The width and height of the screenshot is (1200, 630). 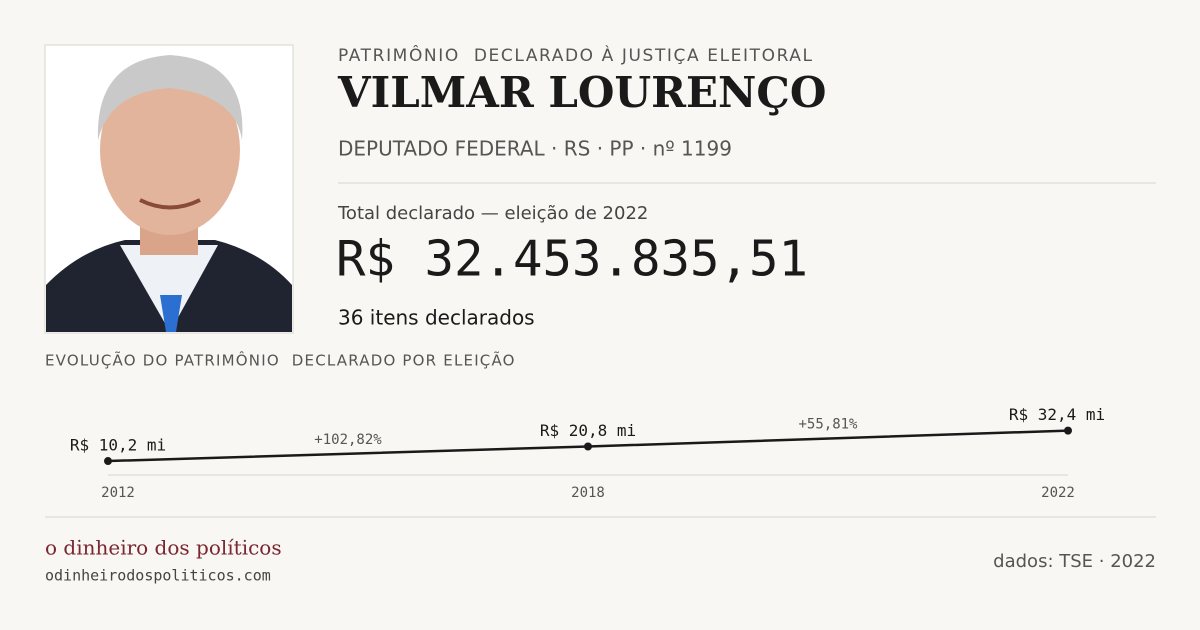 What do you see at coordinates (576, 55) in the screenshot?
I see `kicker: PATRIMÔNIO DECLARADO À JUSTIÇA ELEITORAL` at bounding box center [576, 55].